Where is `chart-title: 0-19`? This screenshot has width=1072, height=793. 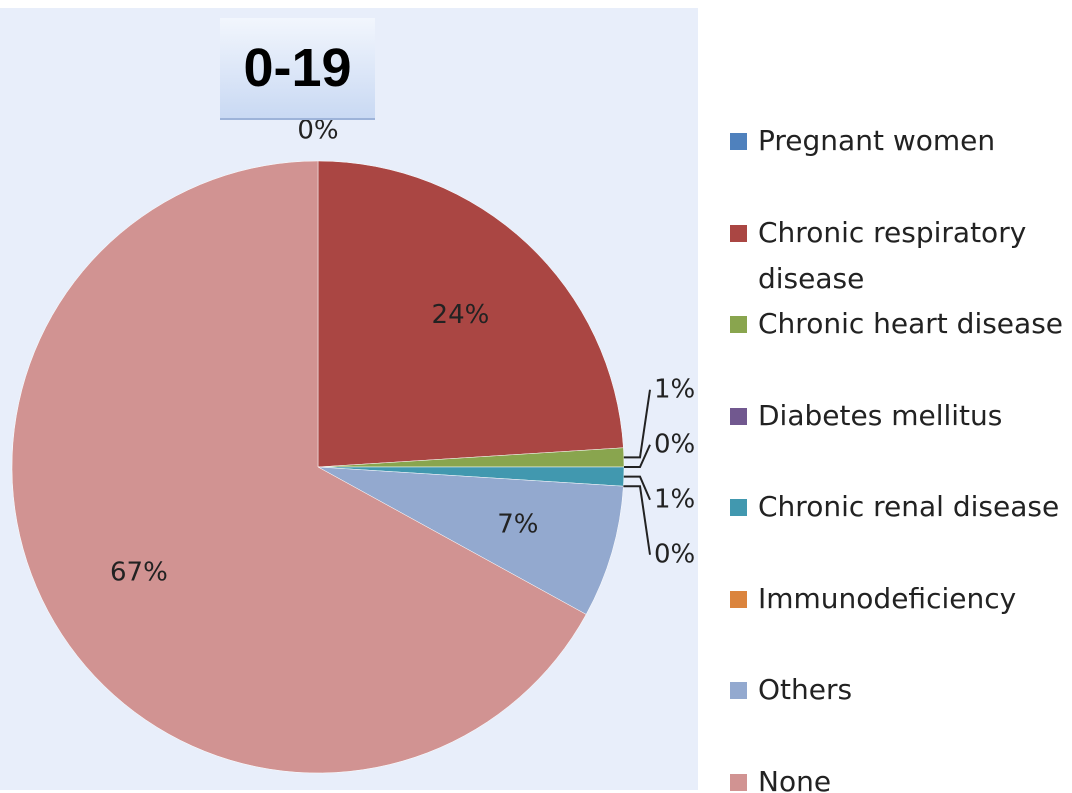
chart-title: 0-19 is located at coordinates (297, 69).